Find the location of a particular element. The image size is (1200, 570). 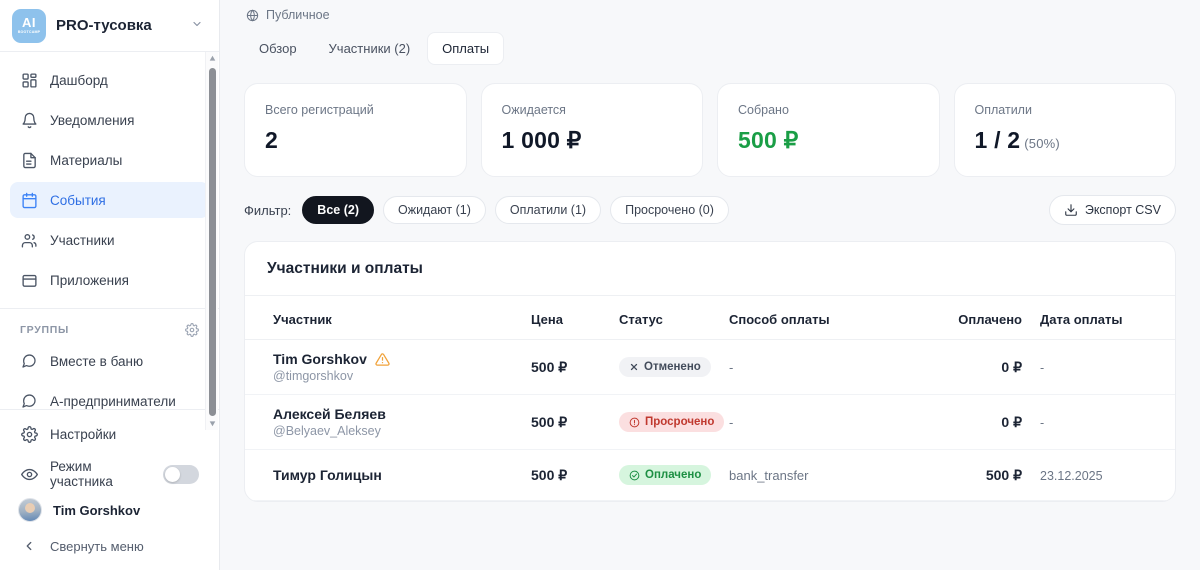

column-header-date: Дата оплаты is located at coordinates (1095, 318).